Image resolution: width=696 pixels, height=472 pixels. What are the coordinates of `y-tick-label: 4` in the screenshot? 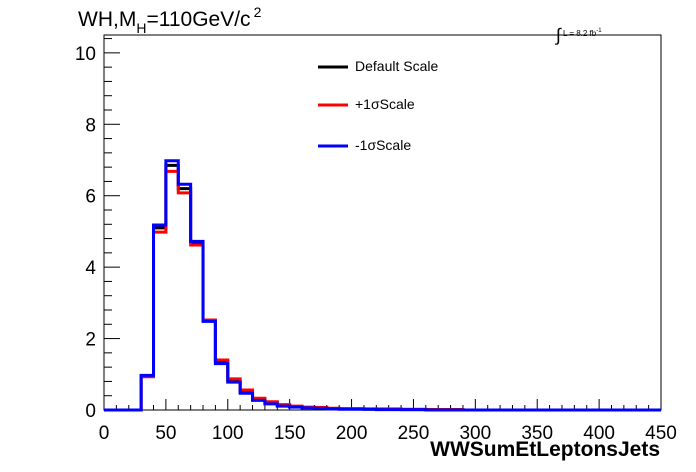 It's located at (90, 268).